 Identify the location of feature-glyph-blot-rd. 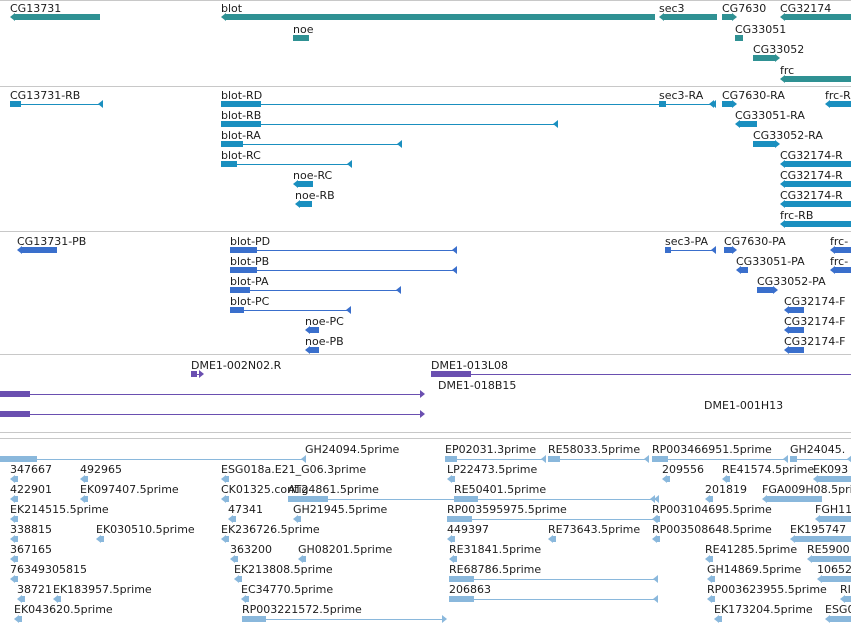
(470, 104).